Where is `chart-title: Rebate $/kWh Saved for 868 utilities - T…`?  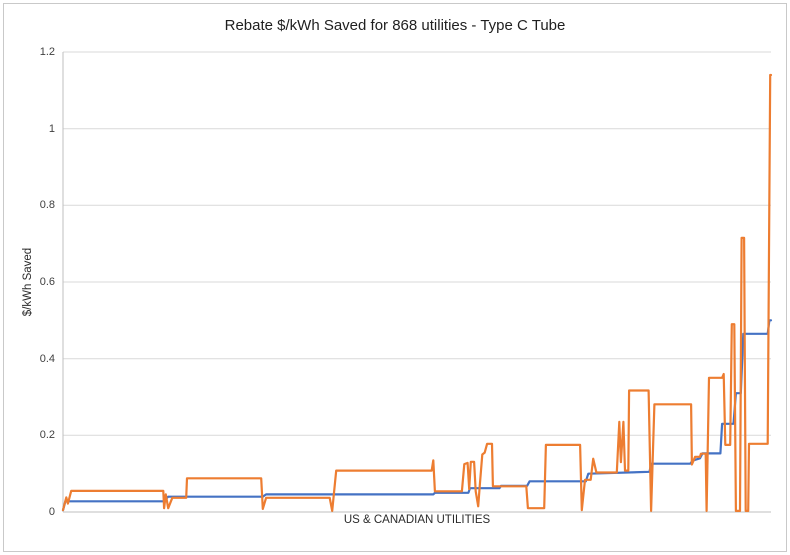 chart-title: Rebate $/kWh Saved for 868 utilities - T… is located at coordinates (395, 25).